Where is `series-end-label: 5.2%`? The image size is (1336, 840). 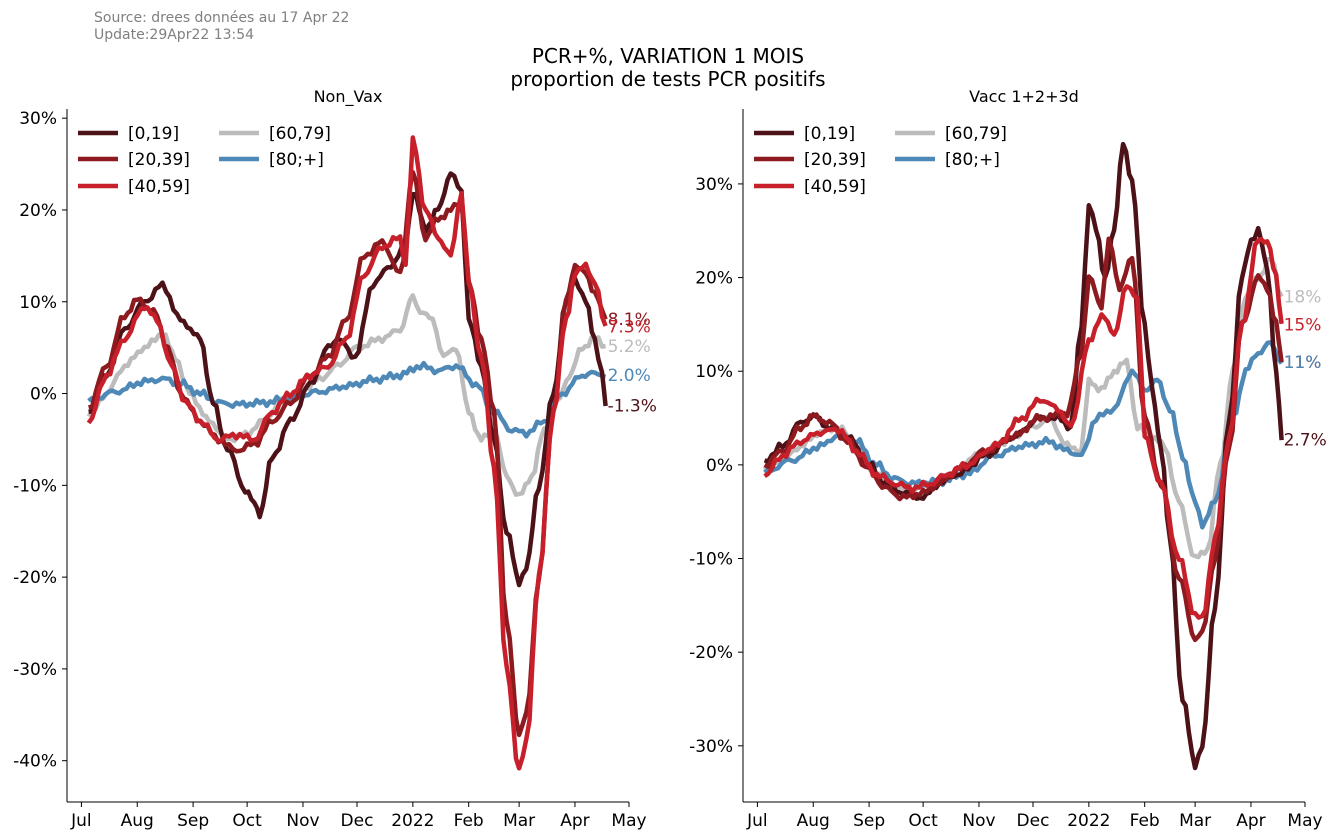 series-end-label: 5.2% is located at coordinates (629, 347).